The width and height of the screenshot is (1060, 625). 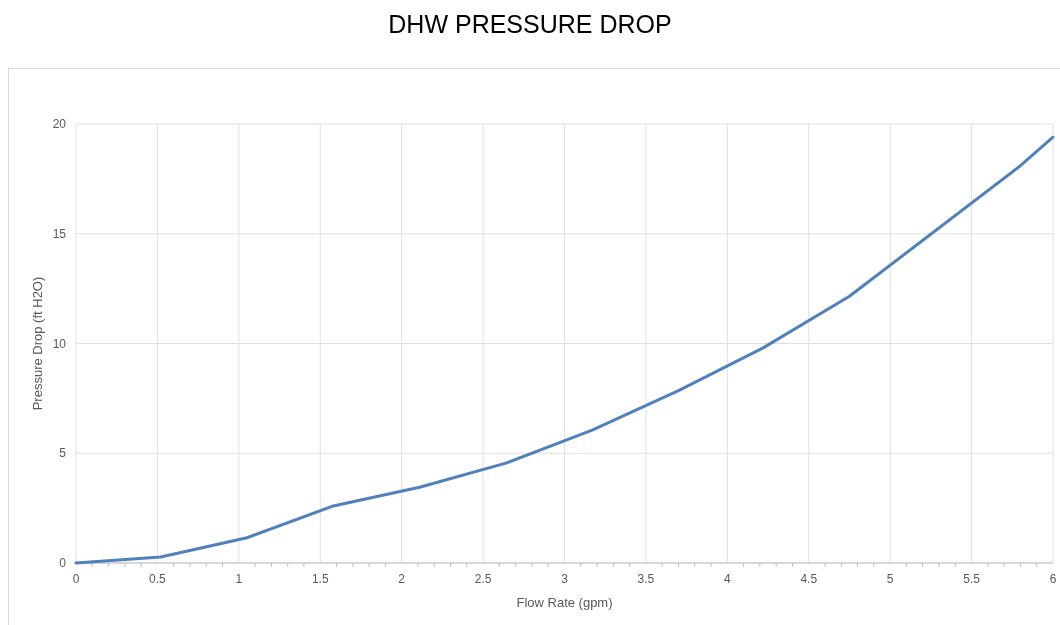 What do you see at coordinates (37, 343) in the screenshot?
I see `y-axis-title: Pressure Drop (ft H2O)` at bounding box center [37, 343].